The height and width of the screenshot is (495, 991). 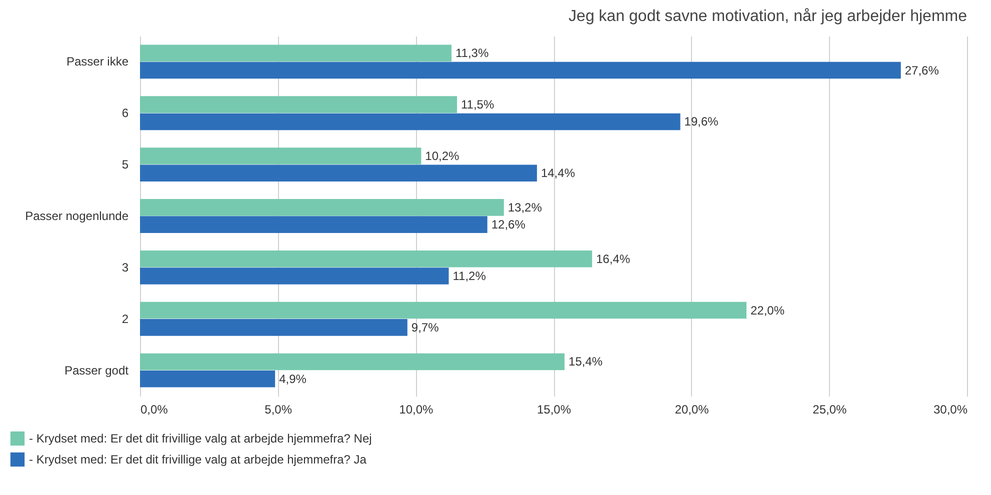 What do you see at coordinates (97, 61) in the screenshot?
I see `y-tick-label: Passer ikke` at bounding box center [97, 61].